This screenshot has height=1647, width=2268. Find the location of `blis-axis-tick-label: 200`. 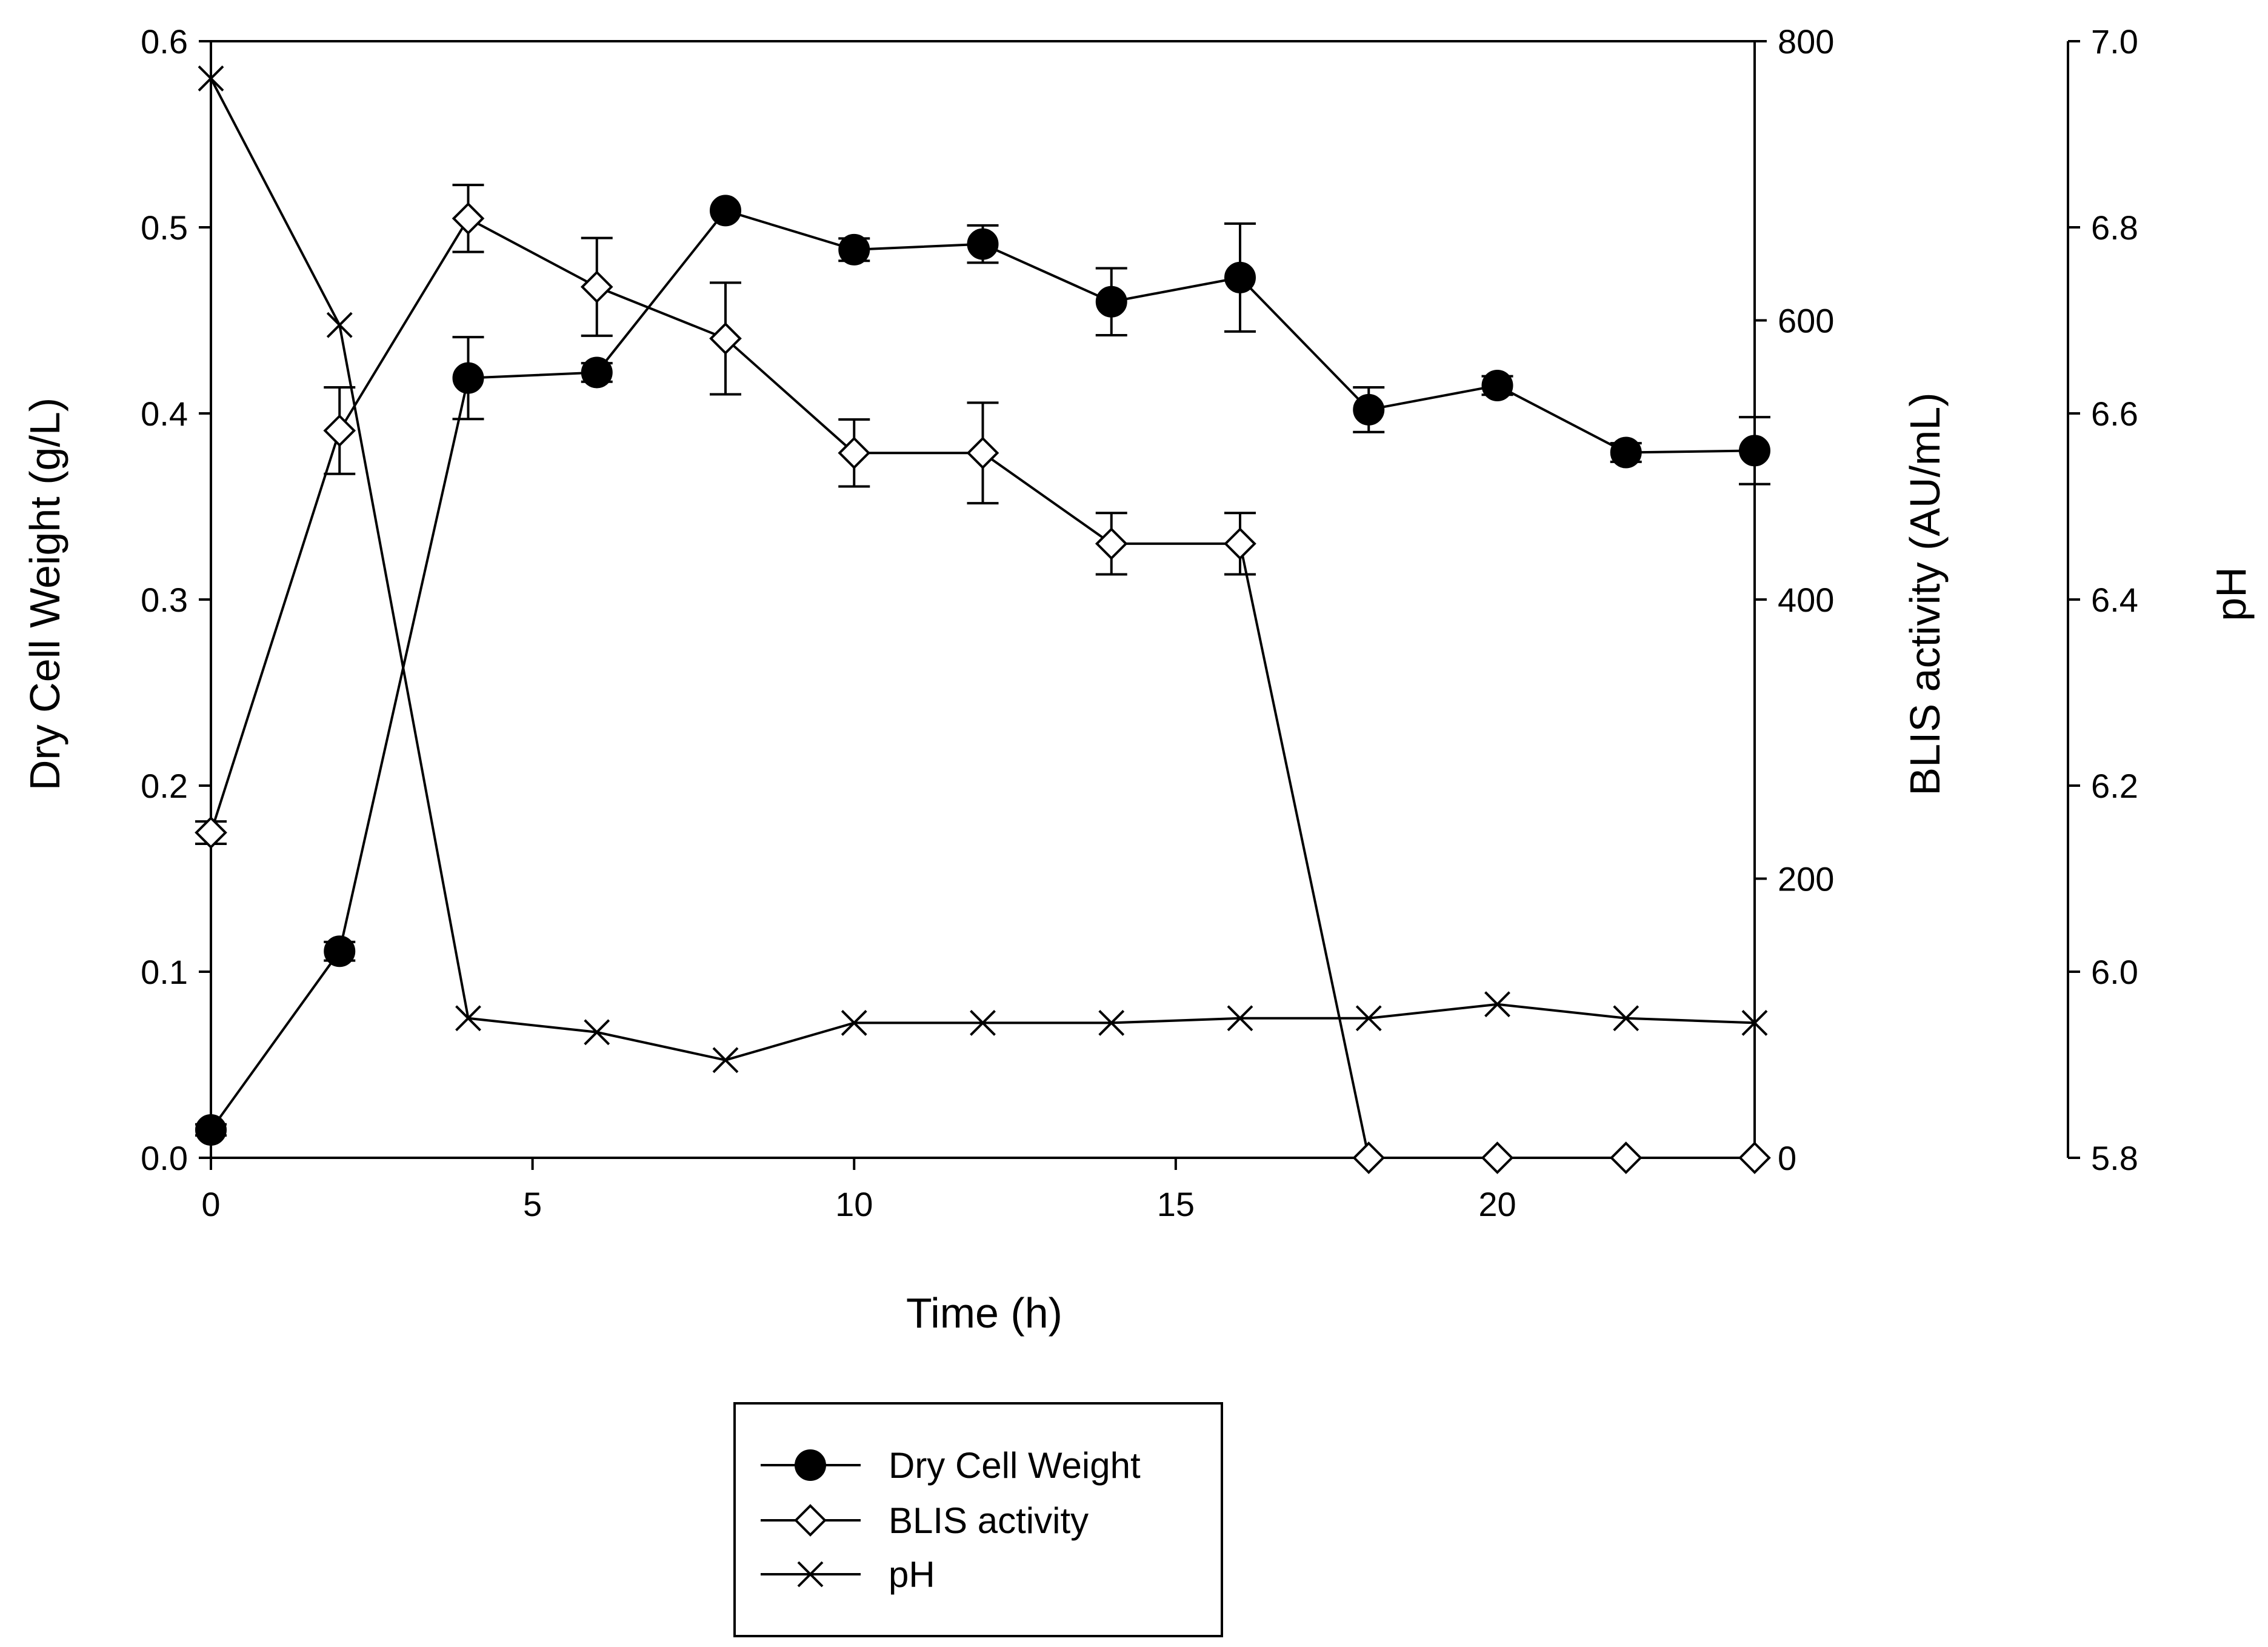

blis-axis-tick-label: 200 is located at coordinates (1806, 879).